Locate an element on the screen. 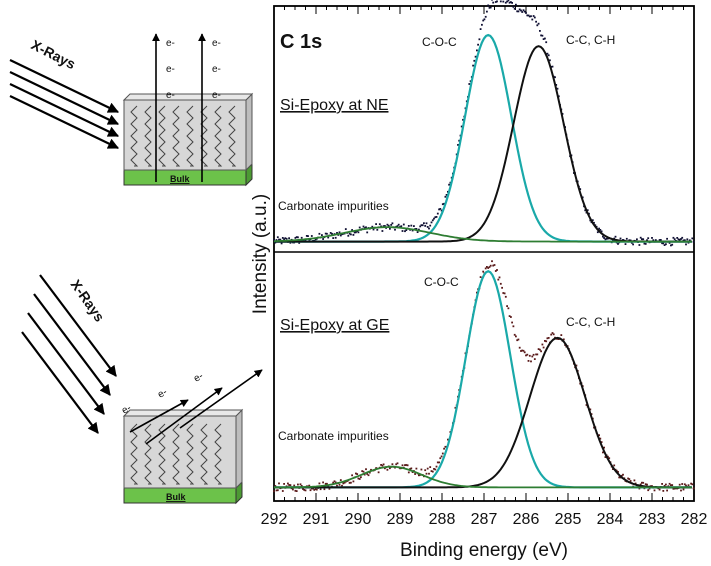 The image size is (711, 566). x-tick-label: 285 is located at coordinates (568, 519).